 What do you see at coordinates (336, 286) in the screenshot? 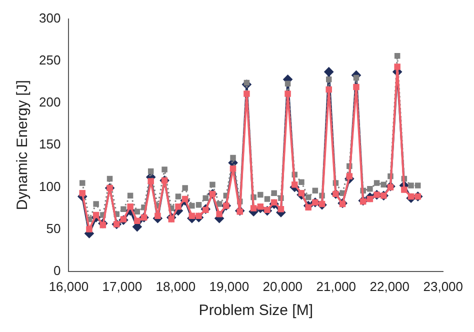
I see `x-tick-label: 21,000` at bounding box center [336, 286].